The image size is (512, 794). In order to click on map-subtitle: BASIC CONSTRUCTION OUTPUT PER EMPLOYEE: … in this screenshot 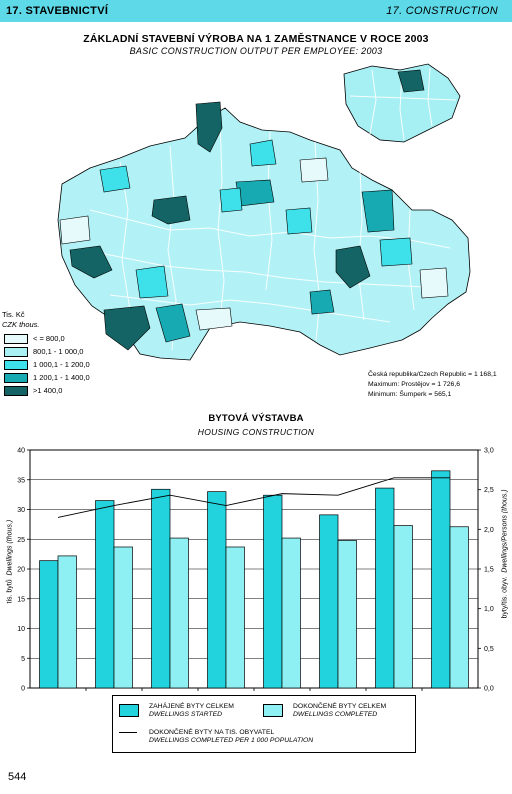, I will do `click(256, 51)`.